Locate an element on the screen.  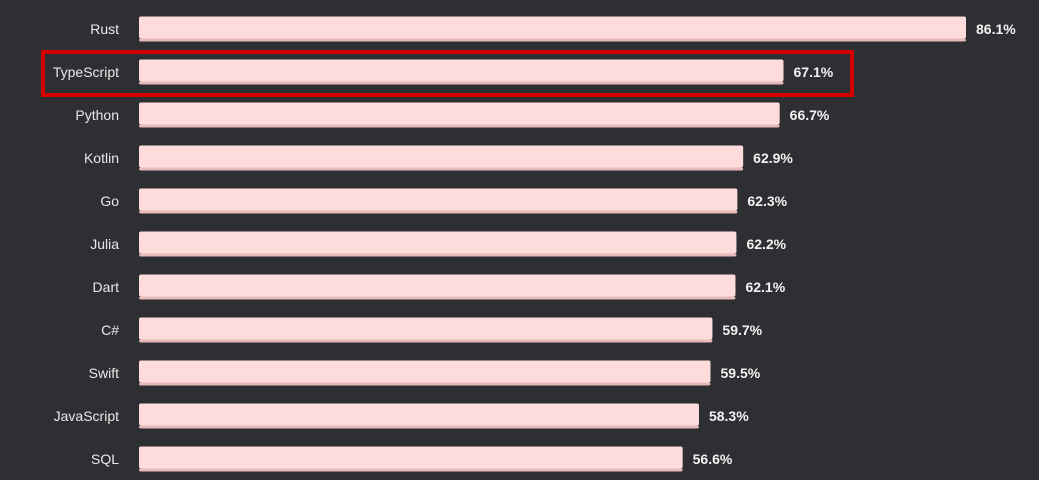
highlight-layer is located at coordinates (447, 73).